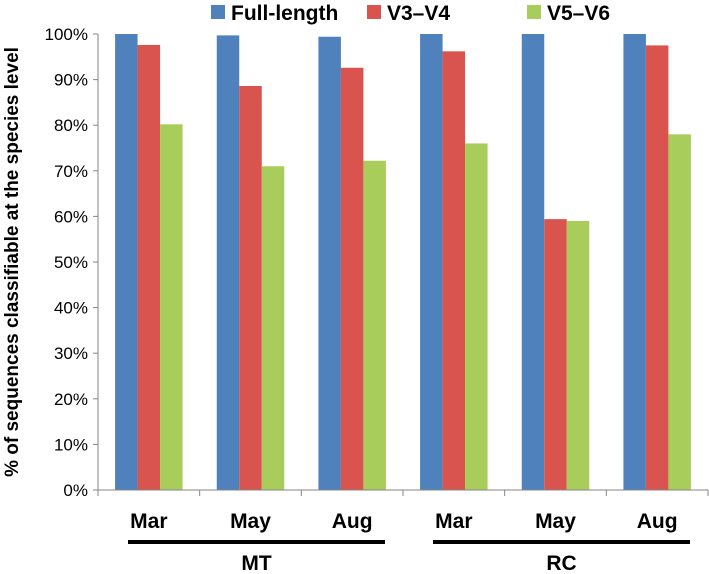  I want to click on legend-label: V3–V4, so click(418, 13).